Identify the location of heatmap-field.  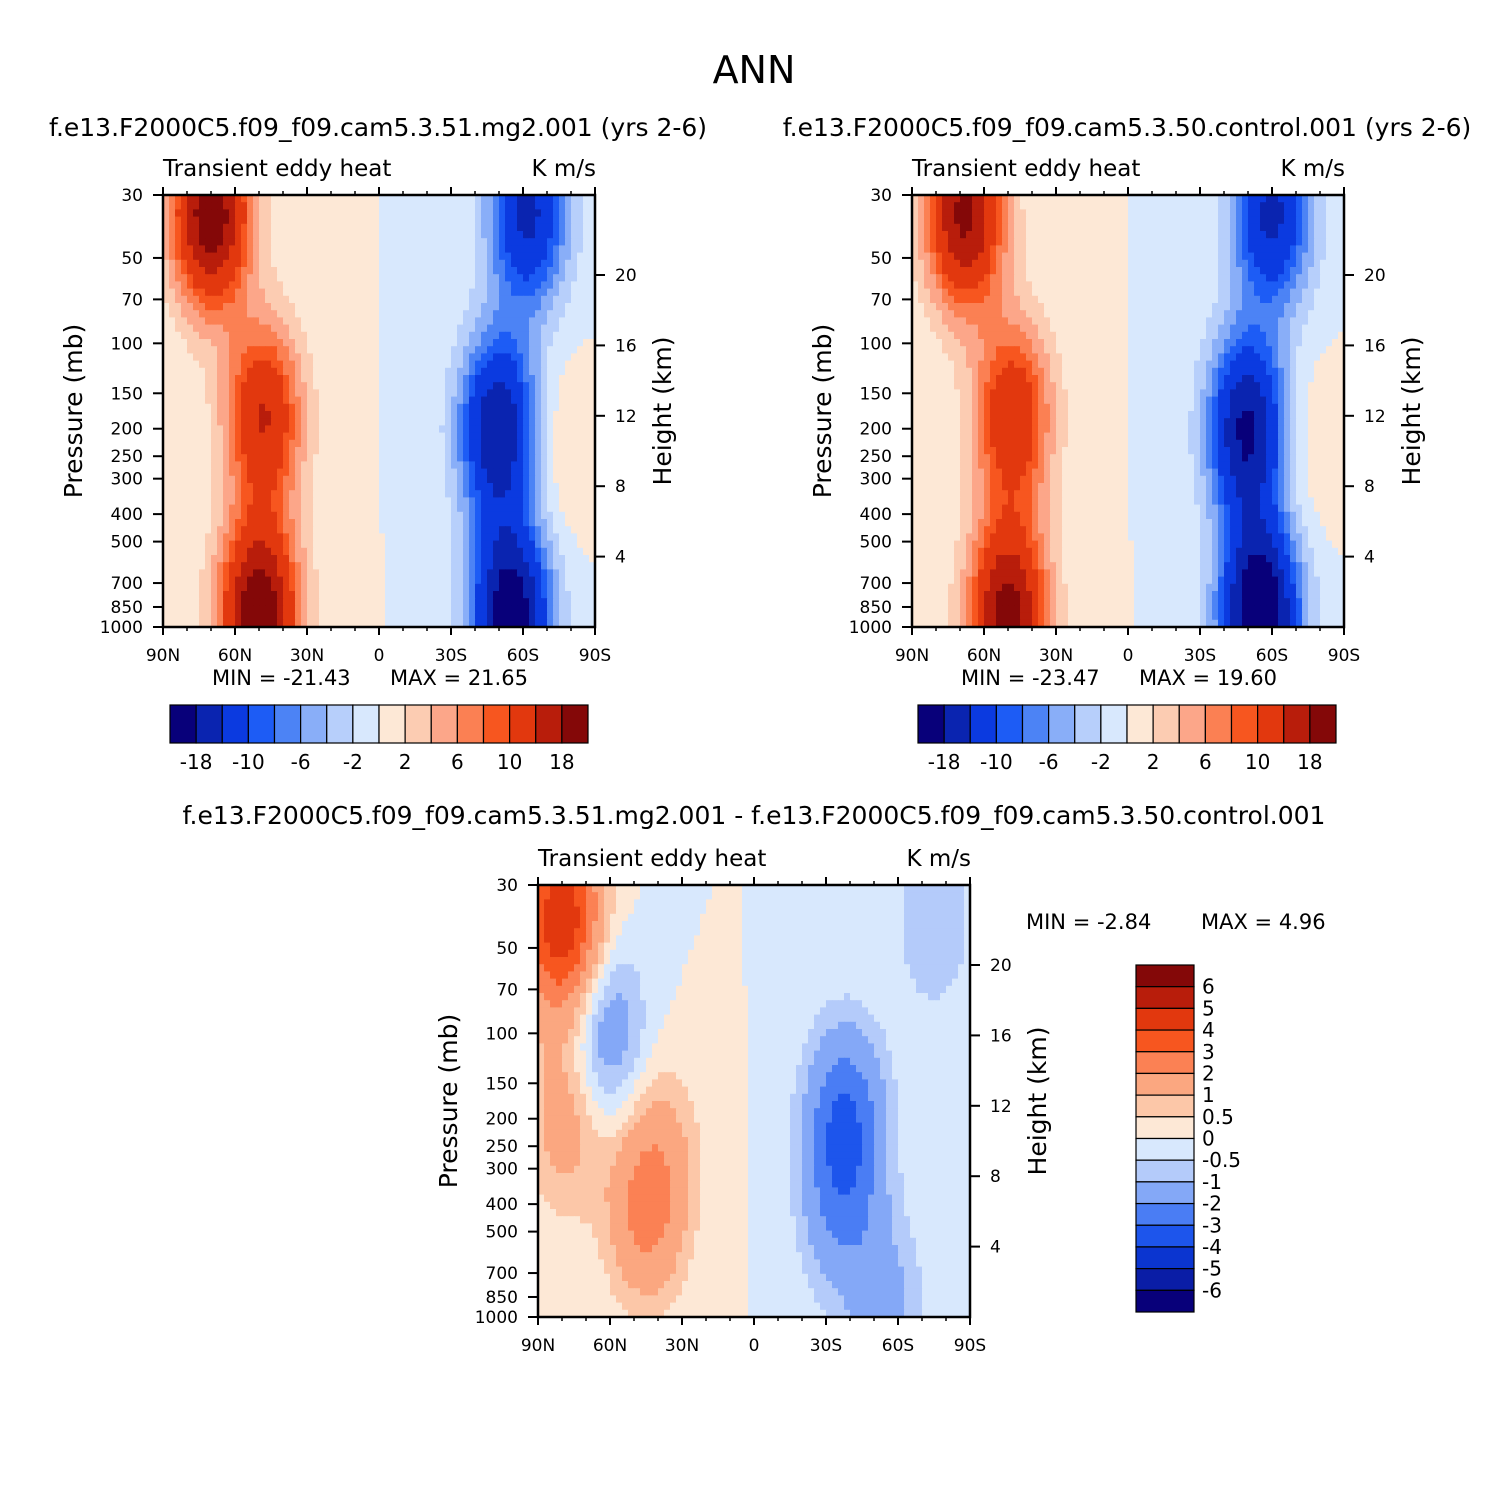
(379, 411).